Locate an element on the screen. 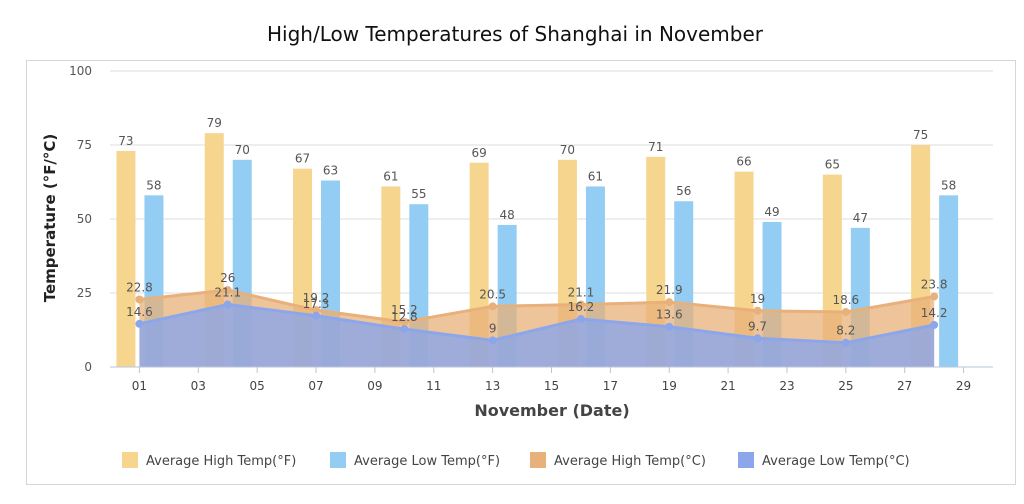 The height and width of the screenshot is (504, 1024). x-tick-label: 25 is located at coordinates (845, 386).